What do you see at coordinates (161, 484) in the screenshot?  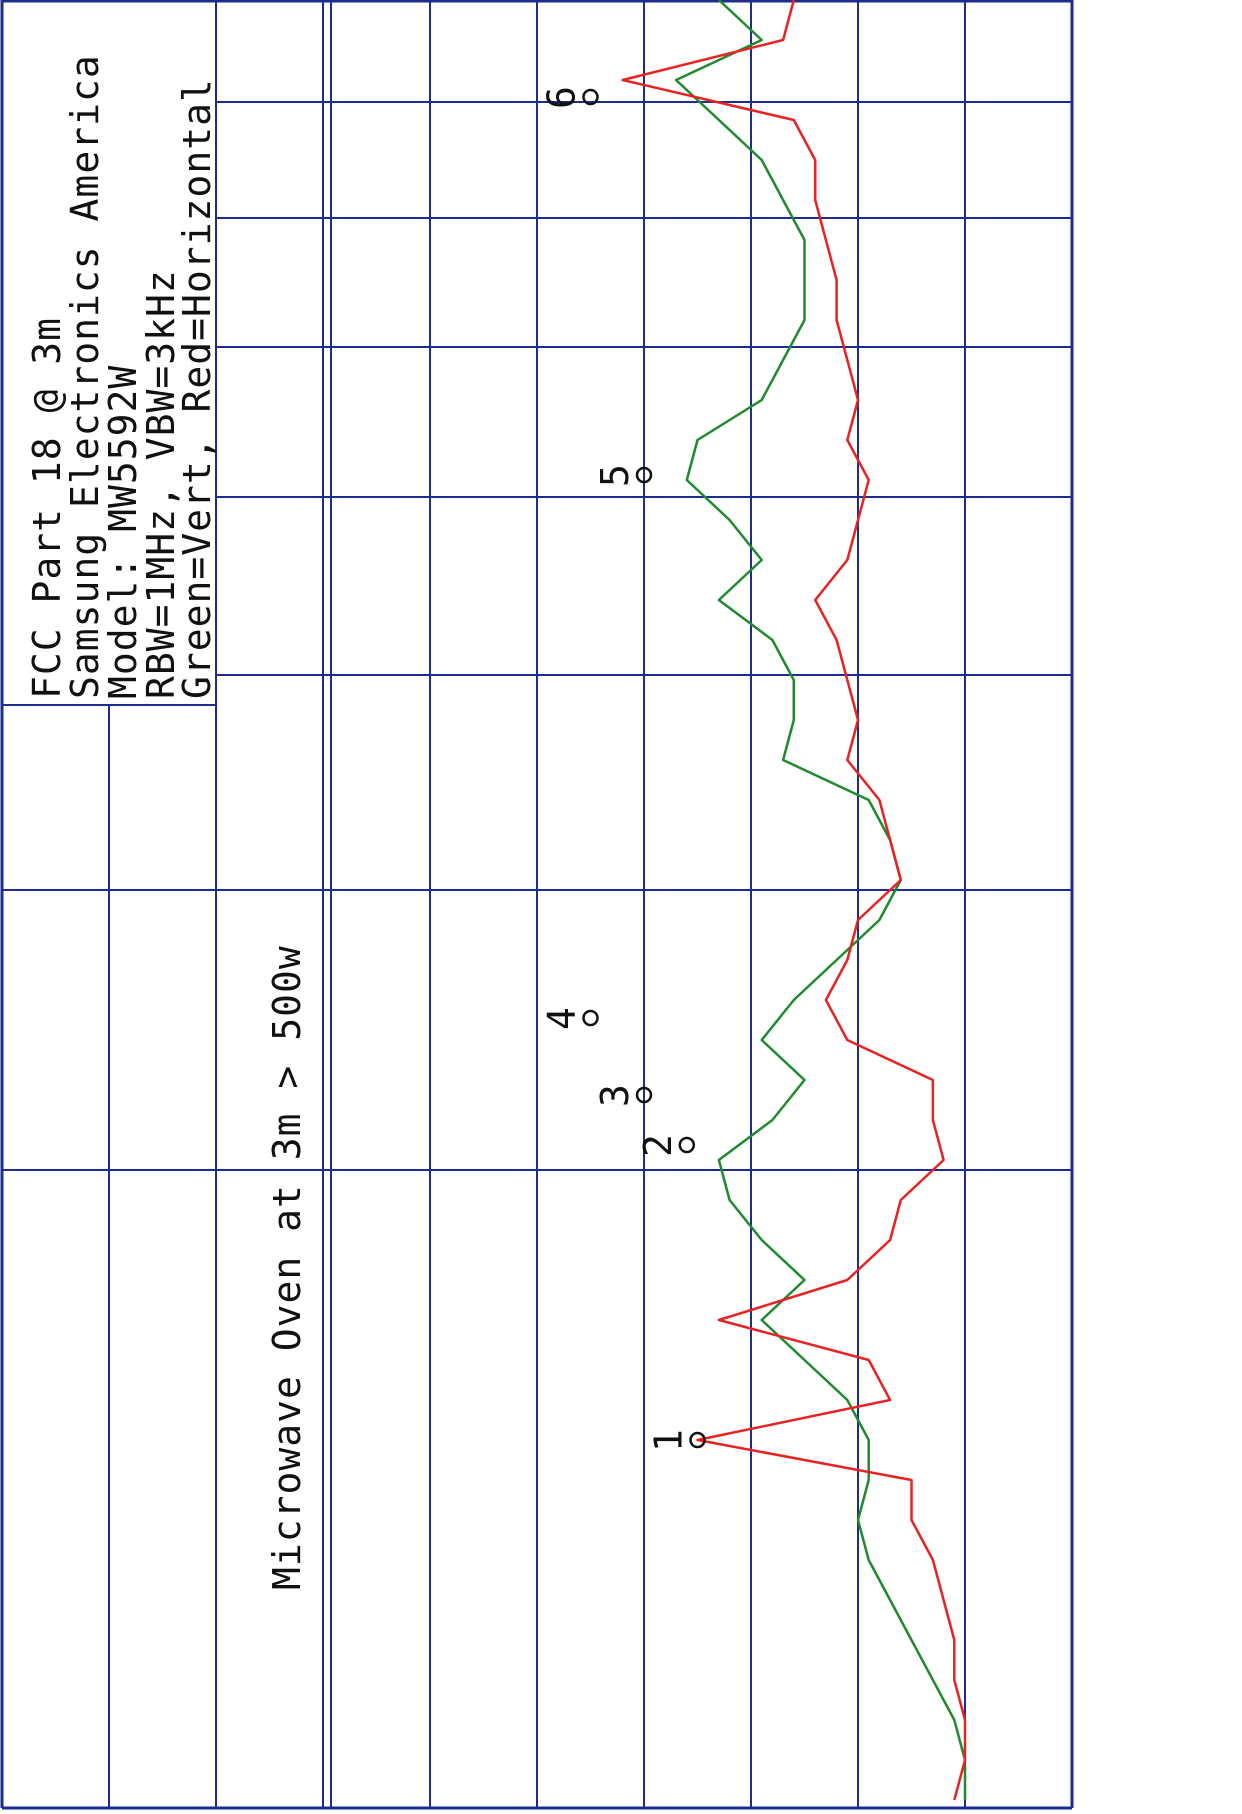 I see `header-text: RBW=1MHz, VBW=3kHz` at bounding box center [161, 484].